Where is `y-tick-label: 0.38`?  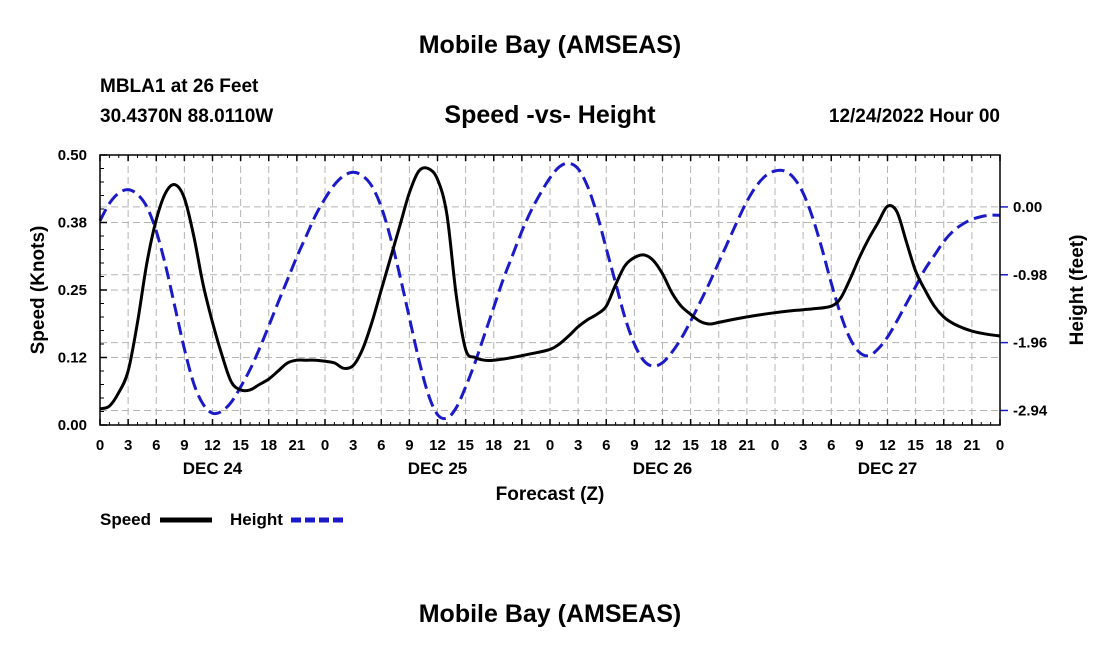
y-tick-label: 0.38 is located at coordinates (72, 223).